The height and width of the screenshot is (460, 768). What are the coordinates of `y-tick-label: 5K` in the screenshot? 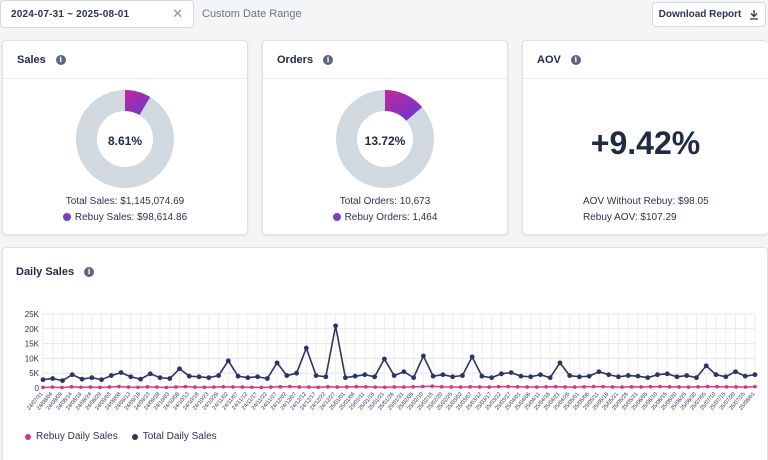 It's located at (34, 373).